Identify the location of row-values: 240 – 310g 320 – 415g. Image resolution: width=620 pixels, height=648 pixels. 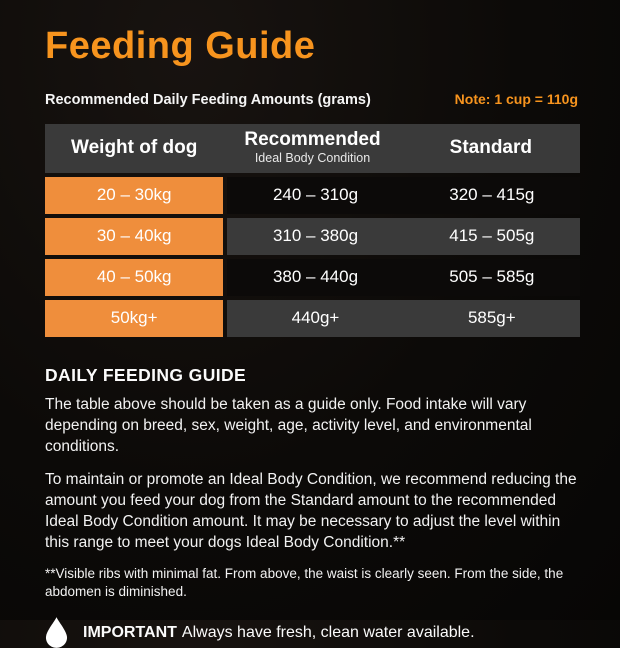
(403, 195).